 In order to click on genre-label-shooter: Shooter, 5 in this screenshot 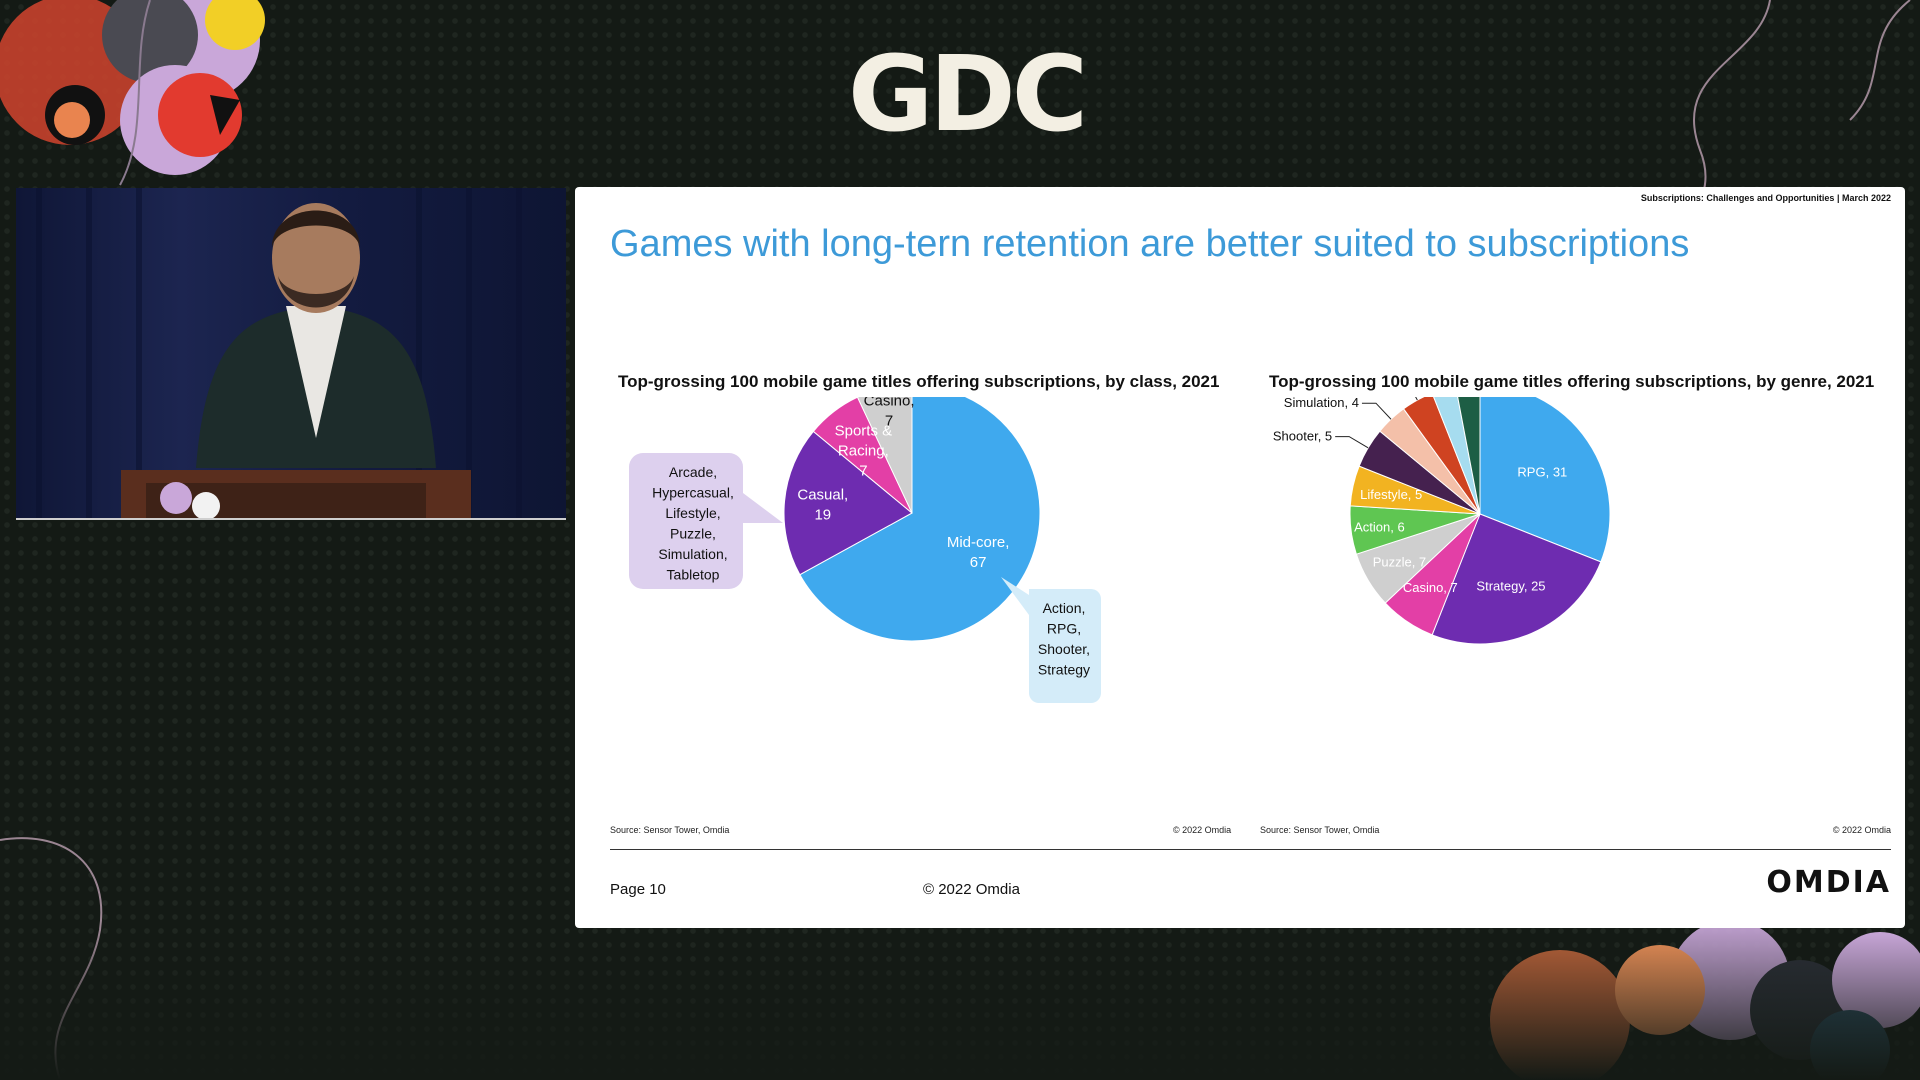, I will do `click(1302, 436)`.